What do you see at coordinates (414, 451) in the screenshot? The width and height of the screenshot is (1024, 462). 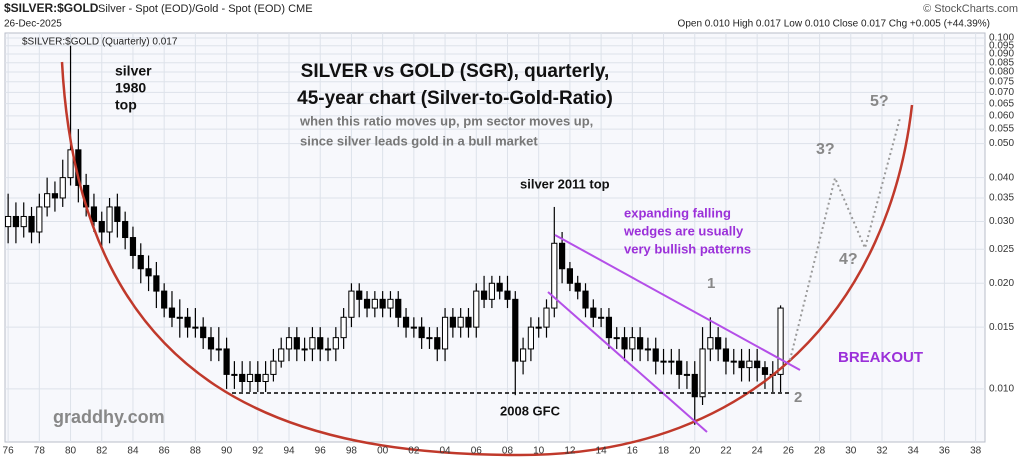 I see `x-tick-label: 02` at bounding box center [414, 451].